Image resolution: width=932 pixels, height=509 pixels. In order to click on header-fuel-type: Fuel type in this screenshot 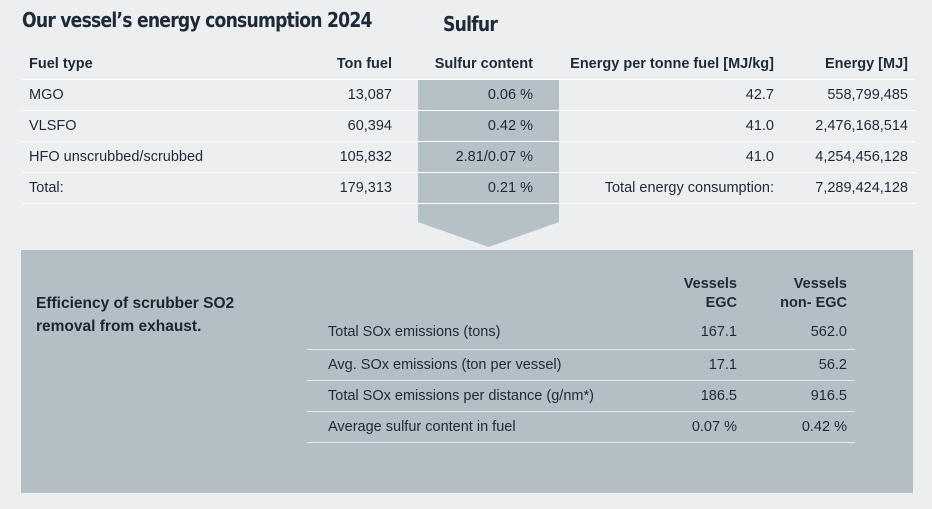, I will do `click(163, 65)`.